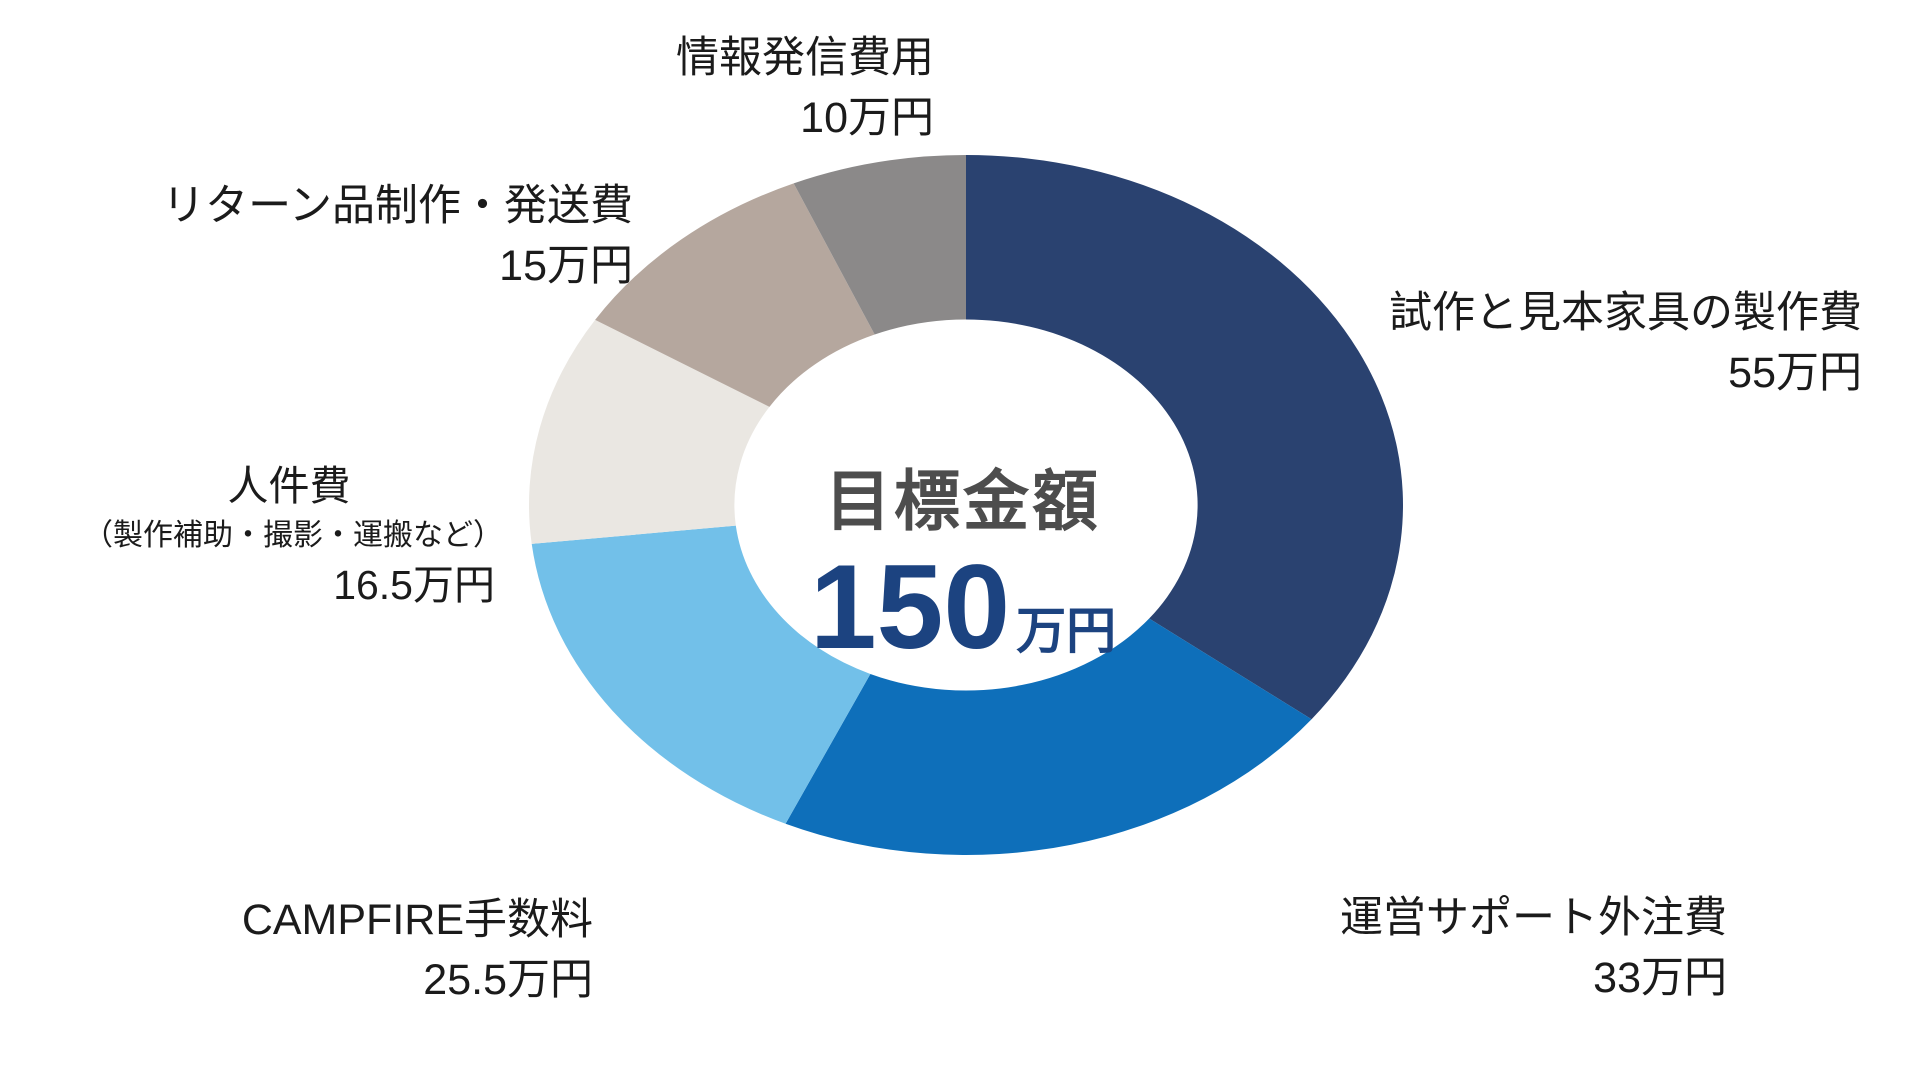 The width and height of the screenshot is (1920, 1080). What do you see at coordinates (1533, 918) in the screenshot?
I see `segment-label-text: 運営サポート外注費` at bounding box center [1533, 918].